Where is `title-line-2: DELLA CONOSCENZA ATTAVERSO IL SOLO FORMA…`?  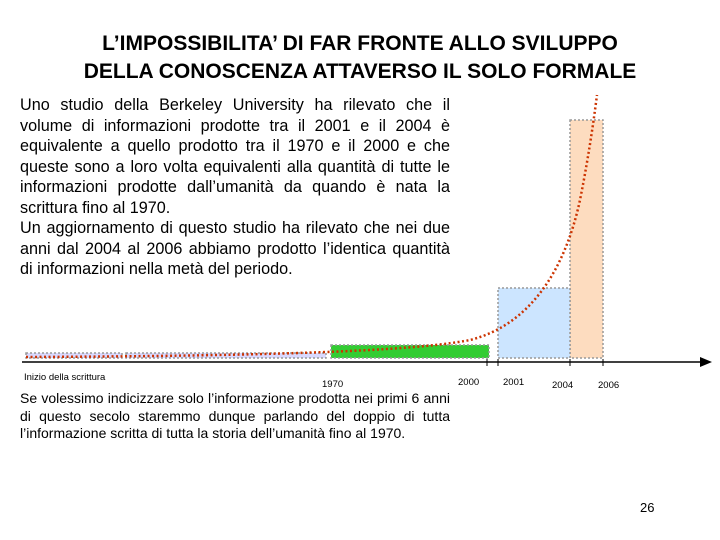
title-line-2: DELLA CONOSCENZA ATTAVERSO IL SOLO FORMA… is located at coordinates (360, 71).